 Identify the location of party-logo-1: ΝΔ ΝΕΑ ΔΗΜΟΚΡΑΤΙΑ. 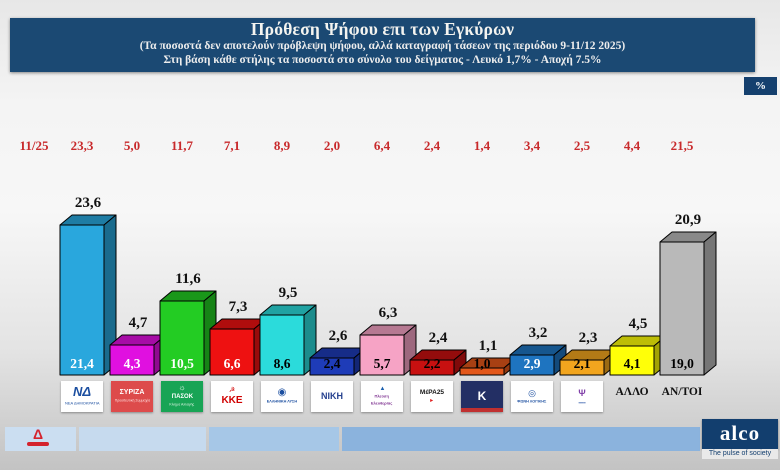
(82, 396).